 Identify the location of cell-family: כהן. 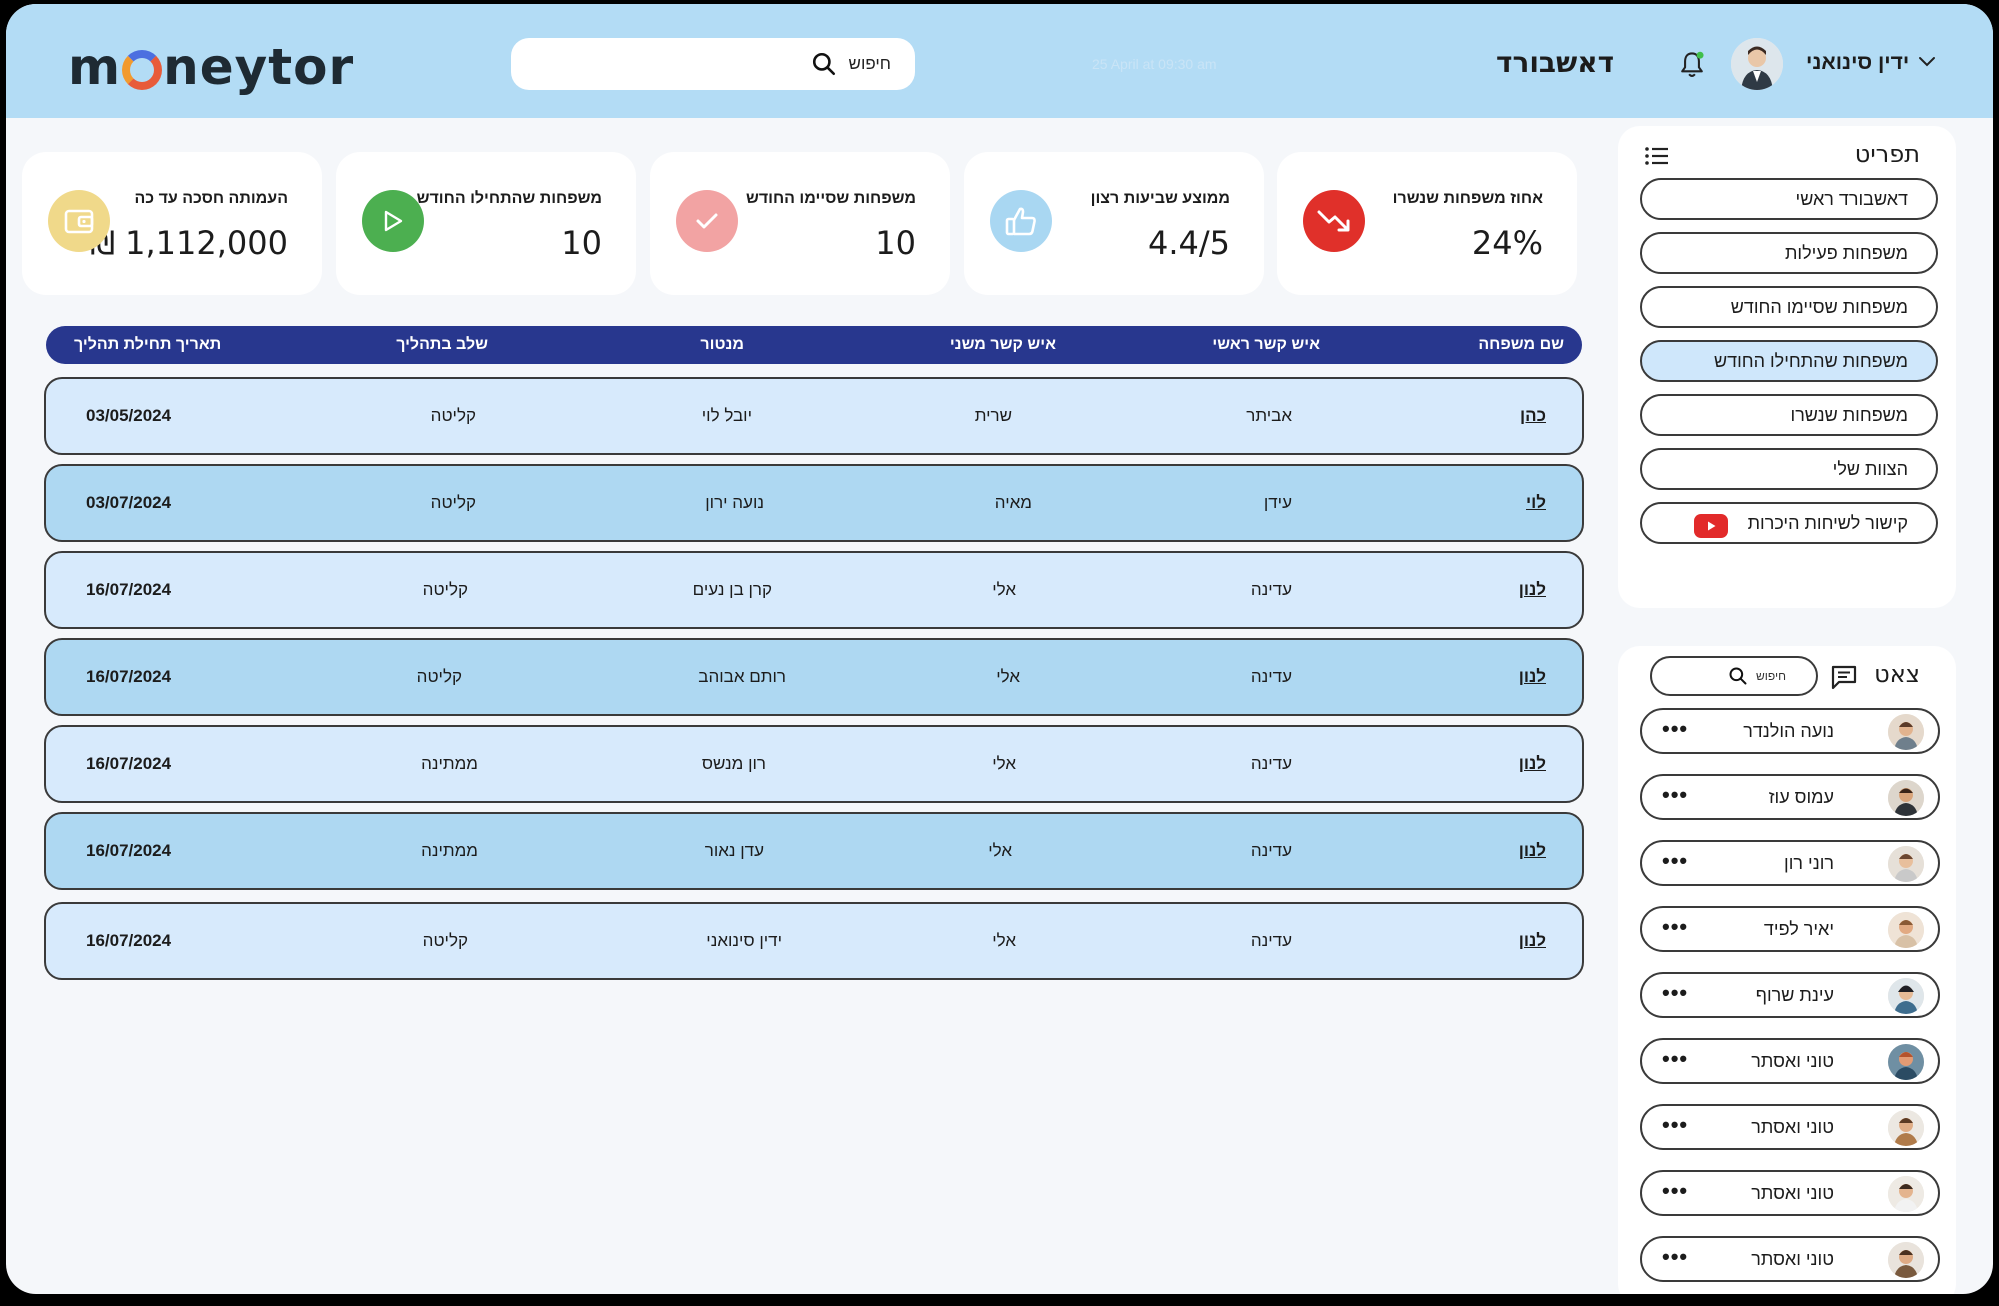
(1532, 415).